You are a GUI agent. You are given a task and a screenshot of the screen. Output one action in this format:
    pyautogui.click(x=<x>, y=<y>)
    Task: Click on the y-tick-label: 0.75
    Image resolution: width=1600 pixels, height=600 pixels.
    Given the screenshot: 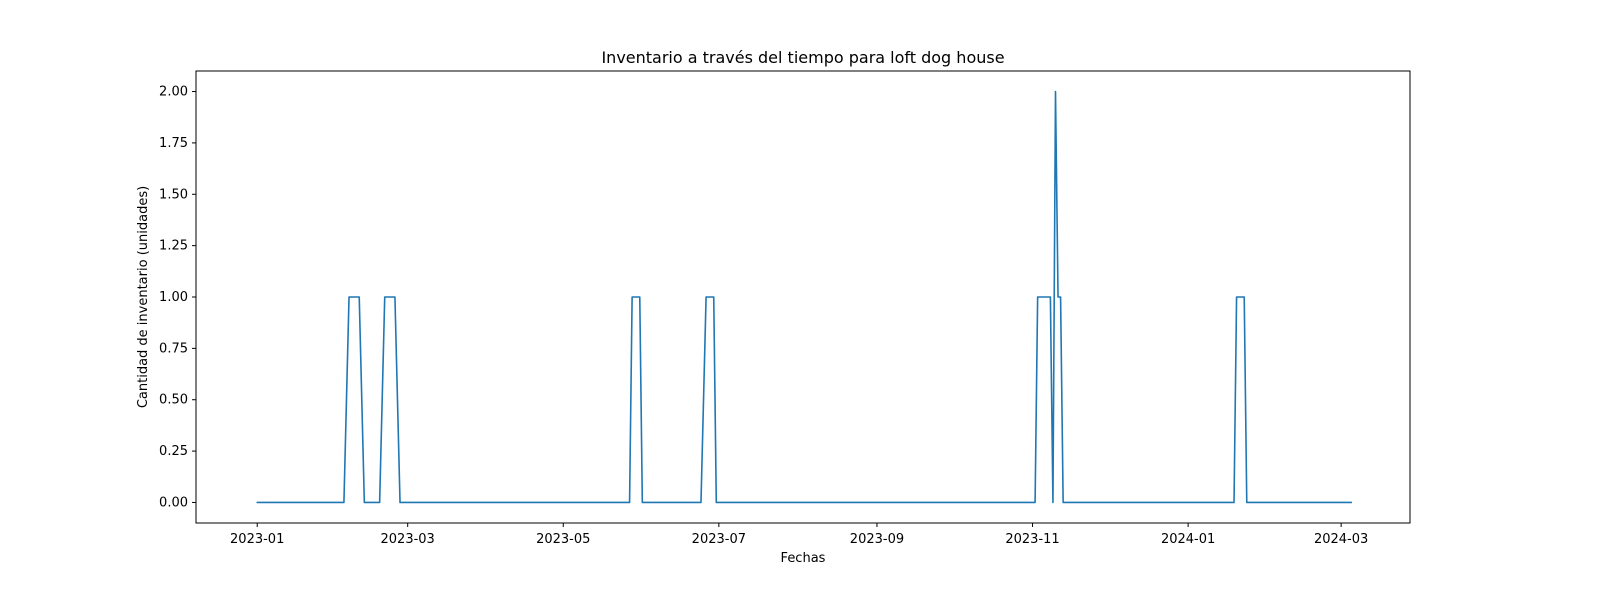 What is the action you would take?
    pyautogui.click(x=173, y=348)
    